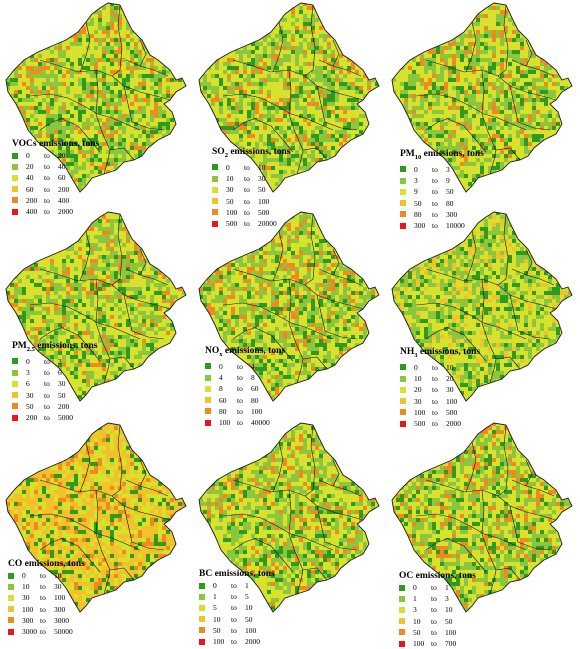 The width and height of the screenshot is (580, 649). I want to click on range-low: 300, so click(31, 620).